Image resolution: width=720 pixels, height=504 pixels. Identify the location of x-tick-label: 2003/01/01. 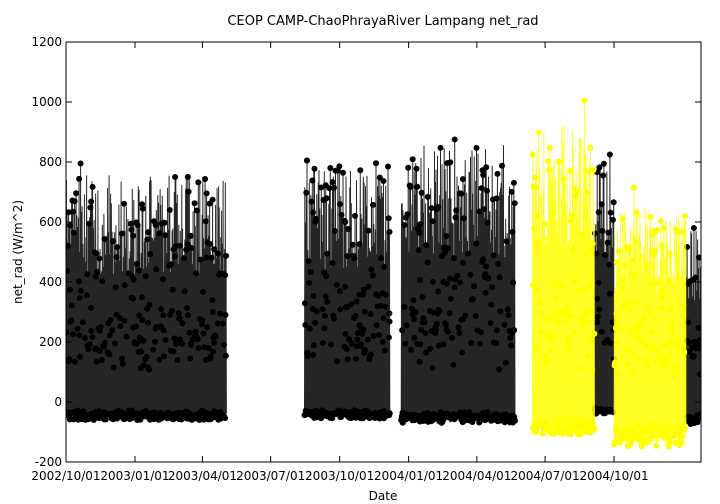
(134, 476).